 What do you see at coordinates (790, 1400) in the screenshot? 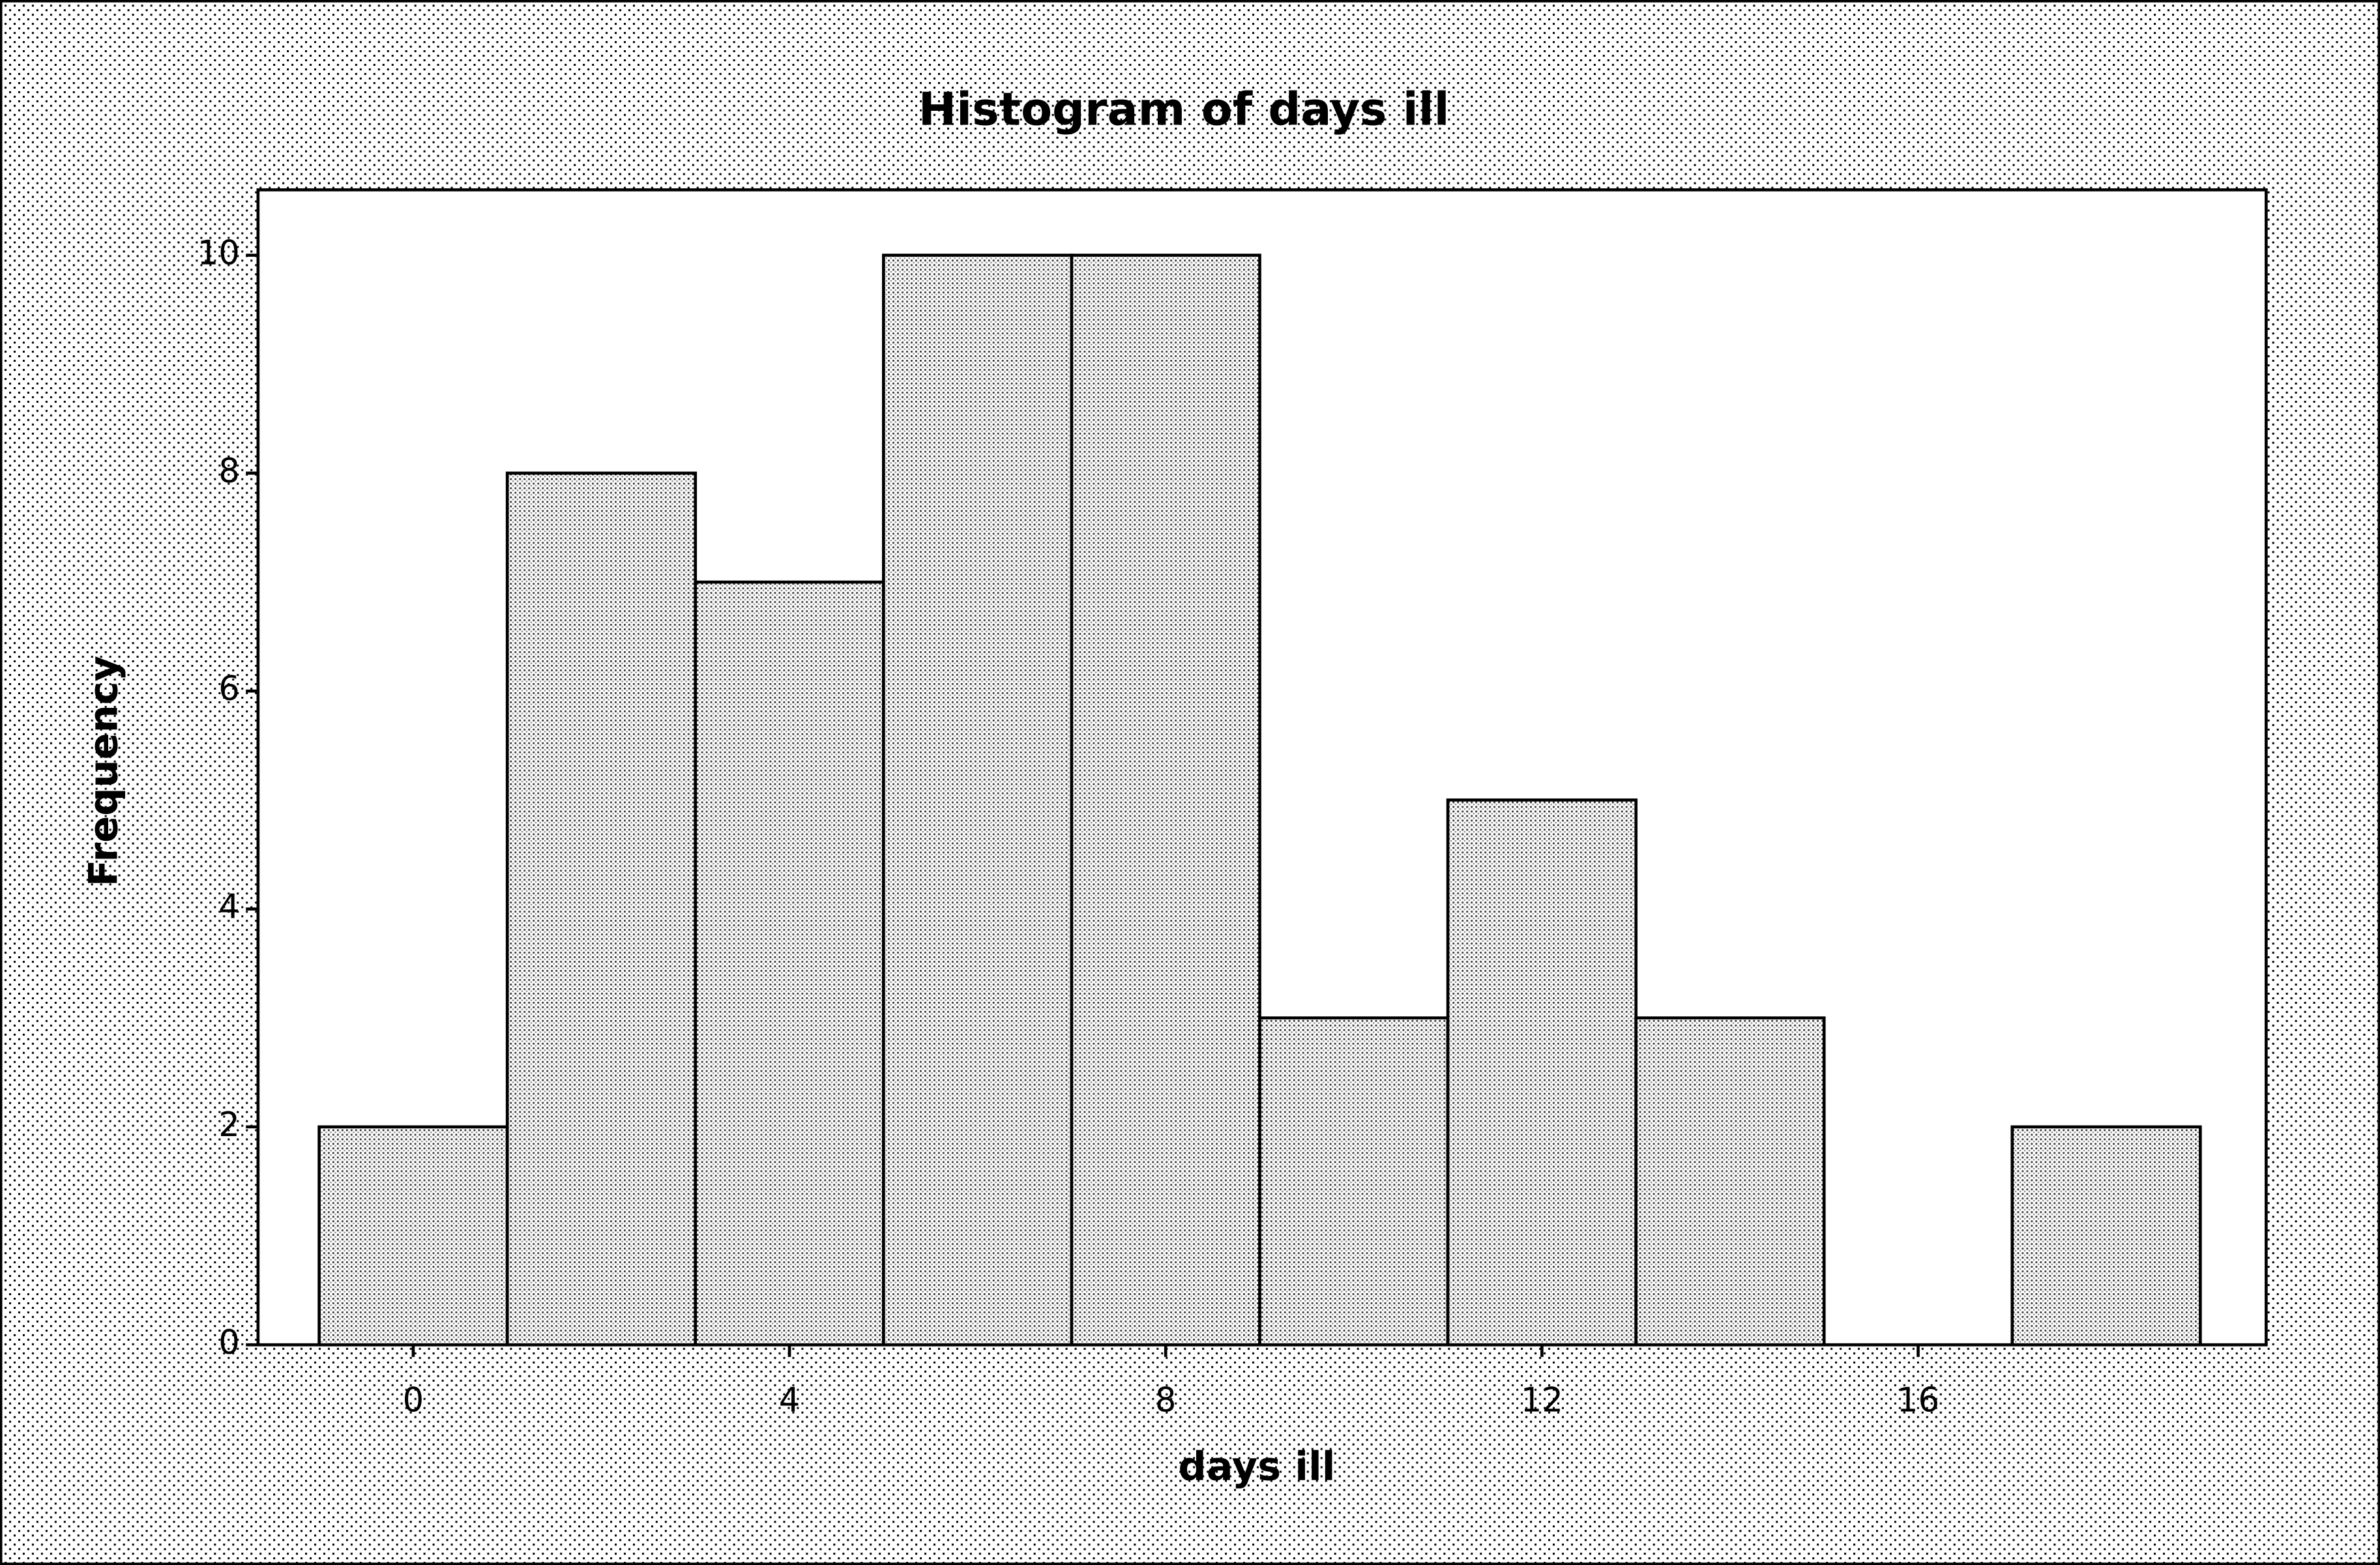
I see `x-tick-label: 4` at bounding box center [790, 1400].